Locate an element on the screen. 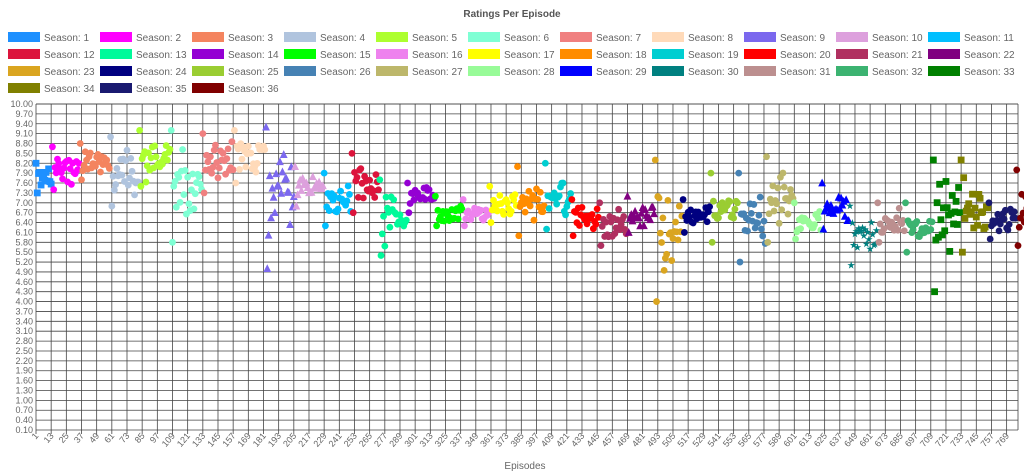  legend-label: Season: 6 is located at coordinates (526, 38).